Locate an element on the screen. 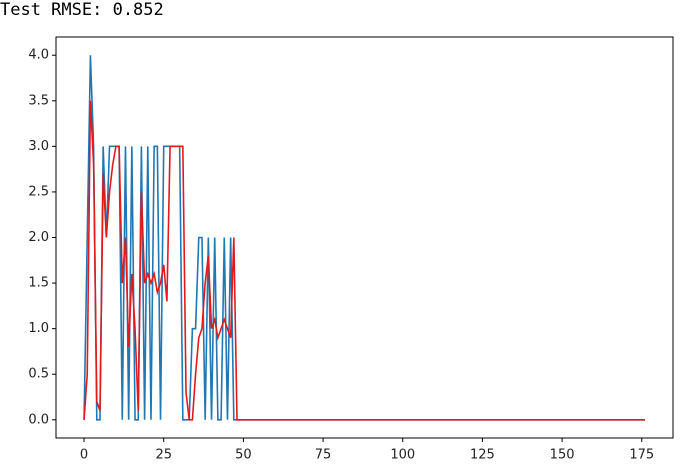 The width and height of the screenshot is (685, 476). y-tick-label: 3.0 is located at coordinates (38, 146).